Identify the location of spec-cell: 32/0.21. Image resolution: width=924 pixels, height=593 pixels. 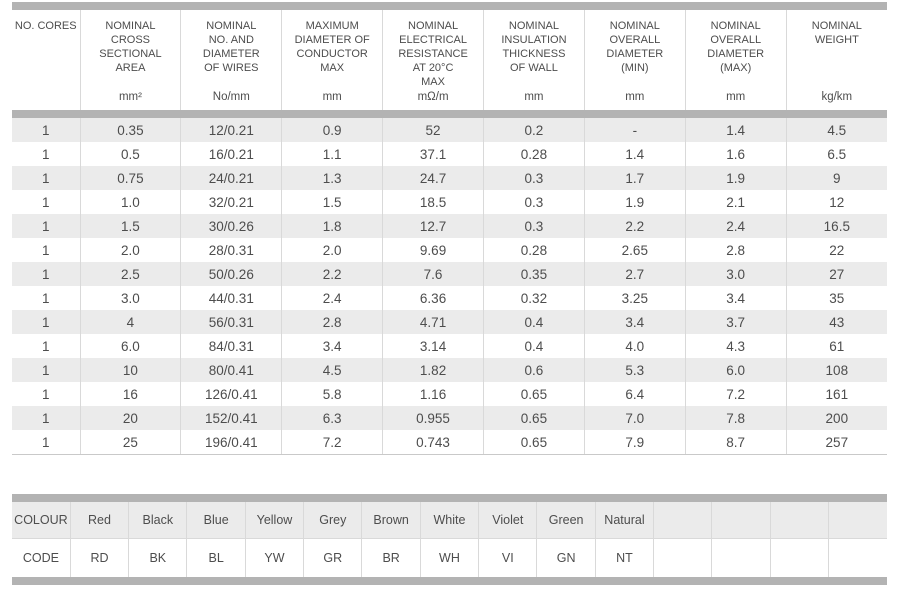
(231, 202).